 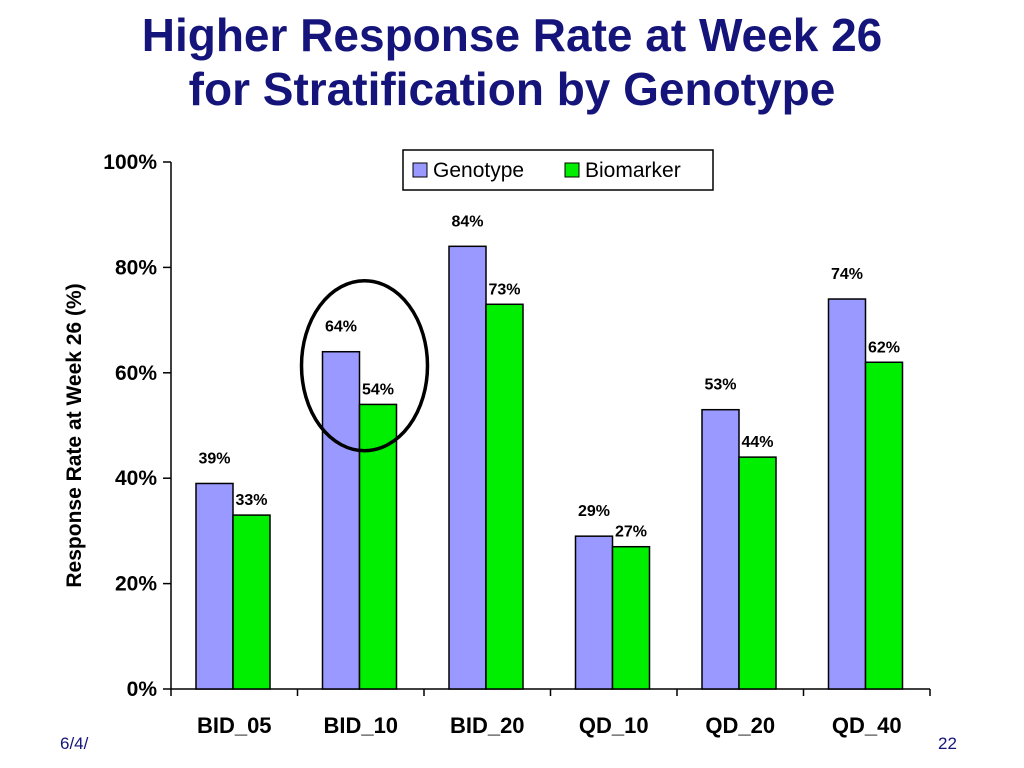 I want to click on legend-label-genotype: Genotype, so click(x=478, y=170).